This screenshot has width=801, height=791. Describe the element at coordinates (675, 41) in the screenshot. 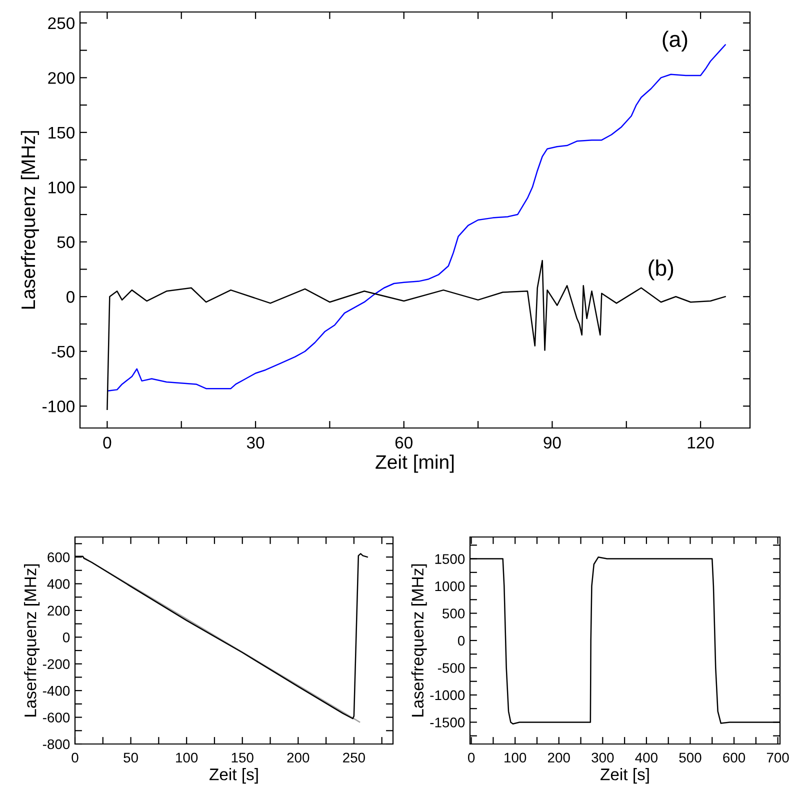

I see `annotation: (a)` at that location.